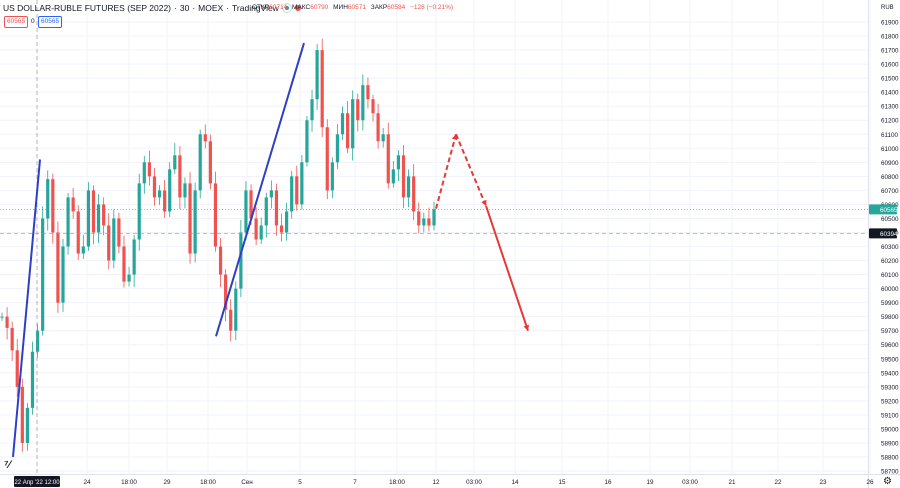  I want to click on crosshair-time-badge, so click(37, 481).